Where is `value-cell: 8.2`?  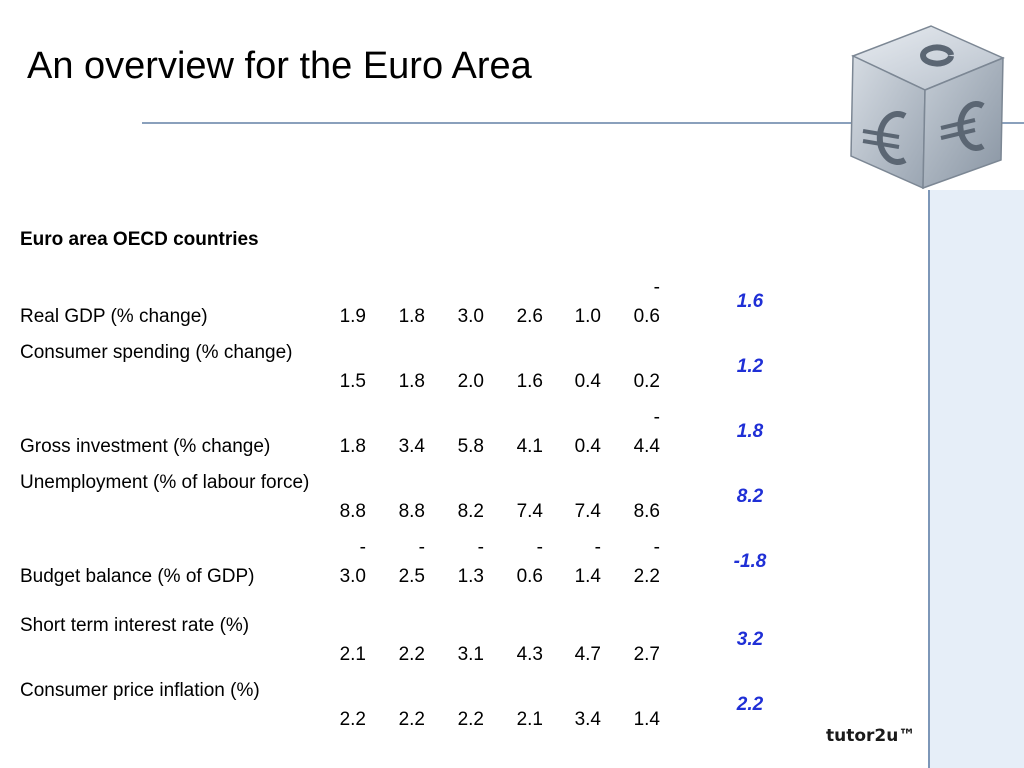 value-cell: 8.2 is located at coordinates (470, 511).